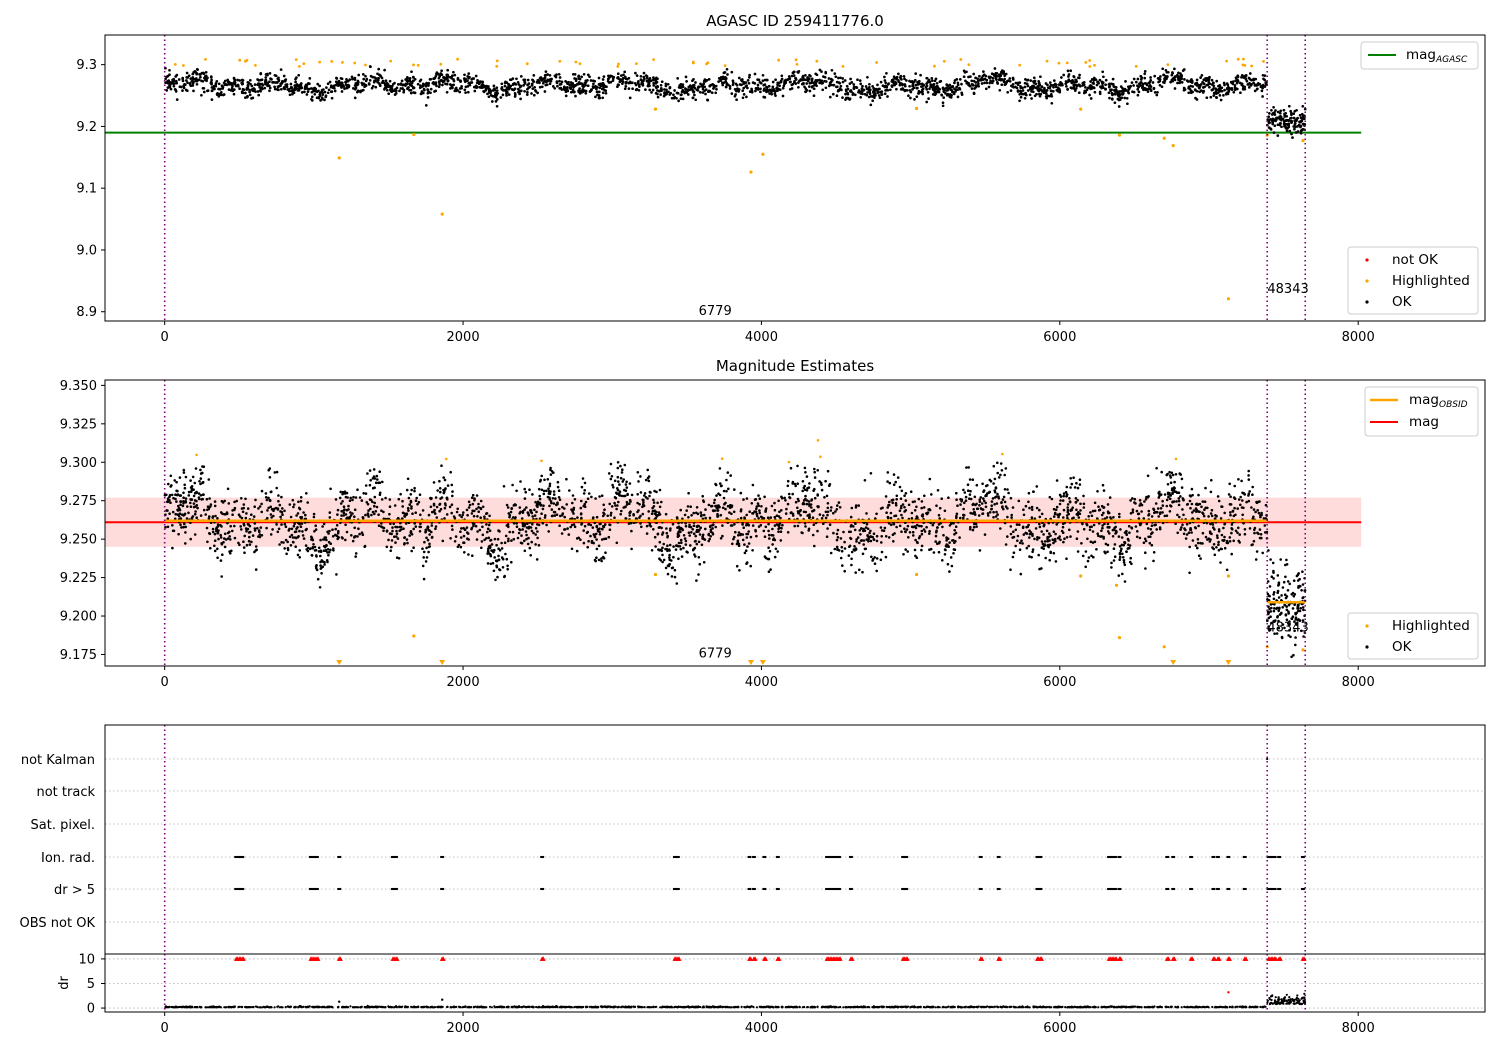 The image size is (1500, 1050). Describe the element at coordinates (1413, 280) in the screenshot. I see `legend-agasc-bottom: not OK Highlighted OK` at that location.